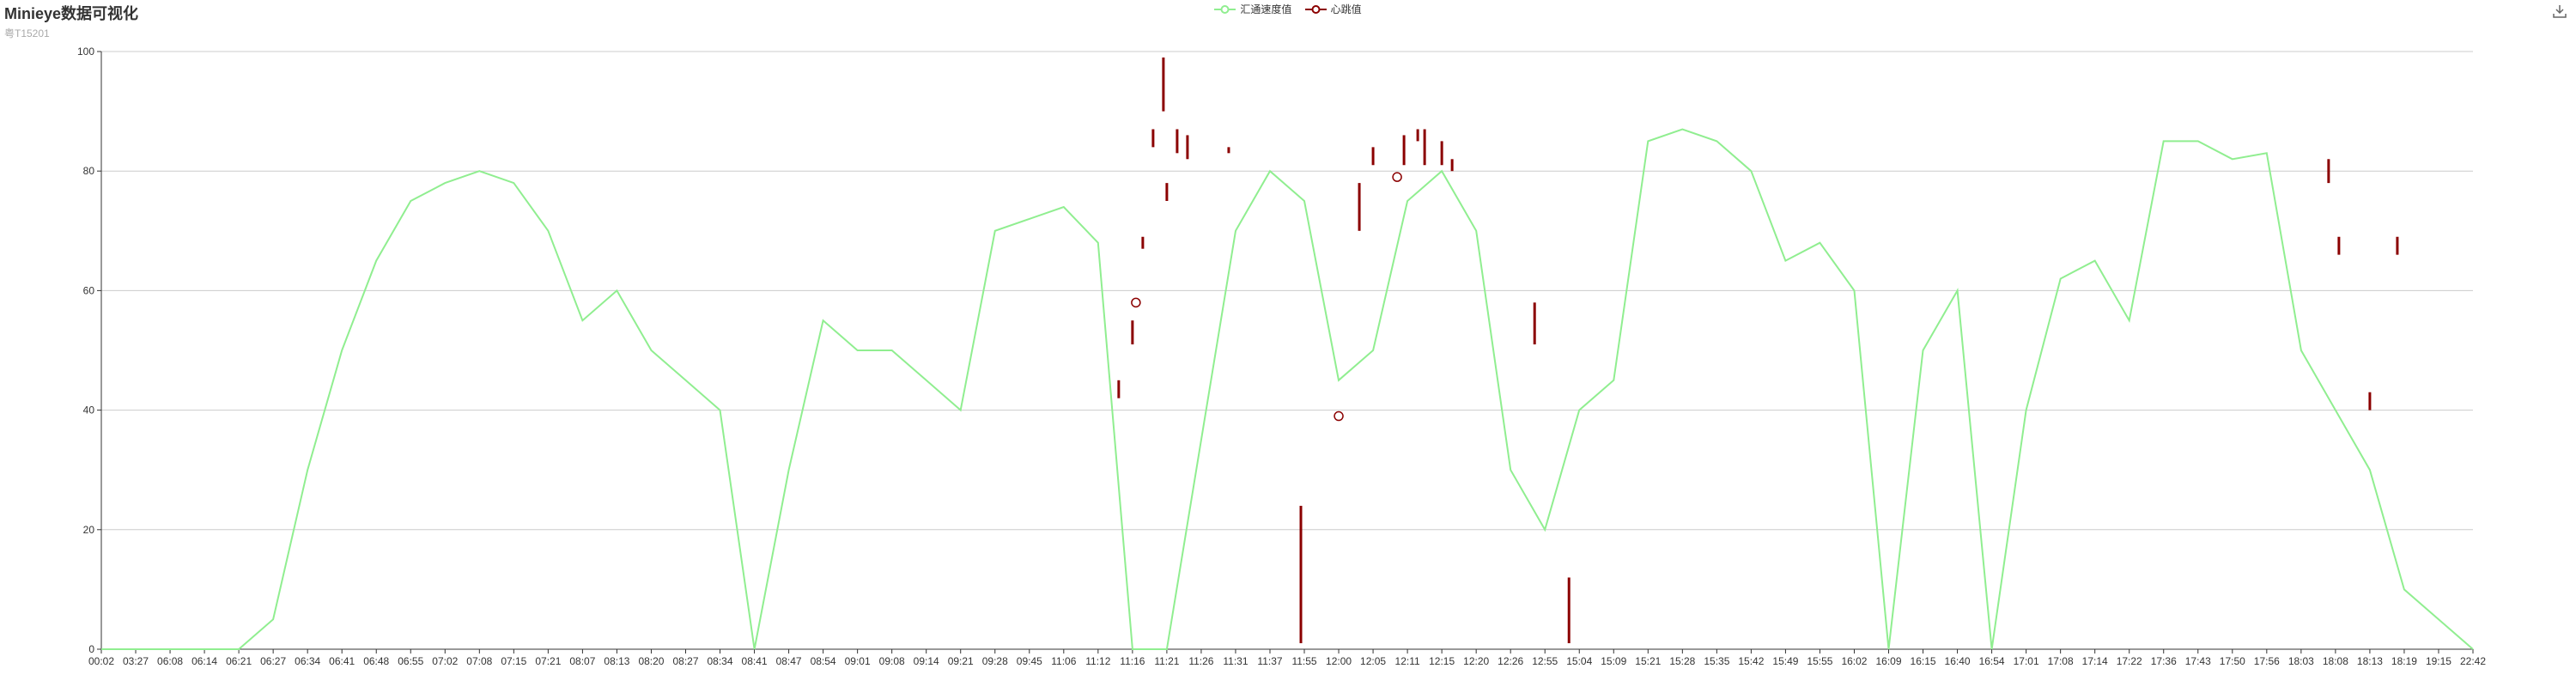  Describe the element at coordinates (1063, 661) in the screenshot. I see `x-tick-label: 11:06` at that location.